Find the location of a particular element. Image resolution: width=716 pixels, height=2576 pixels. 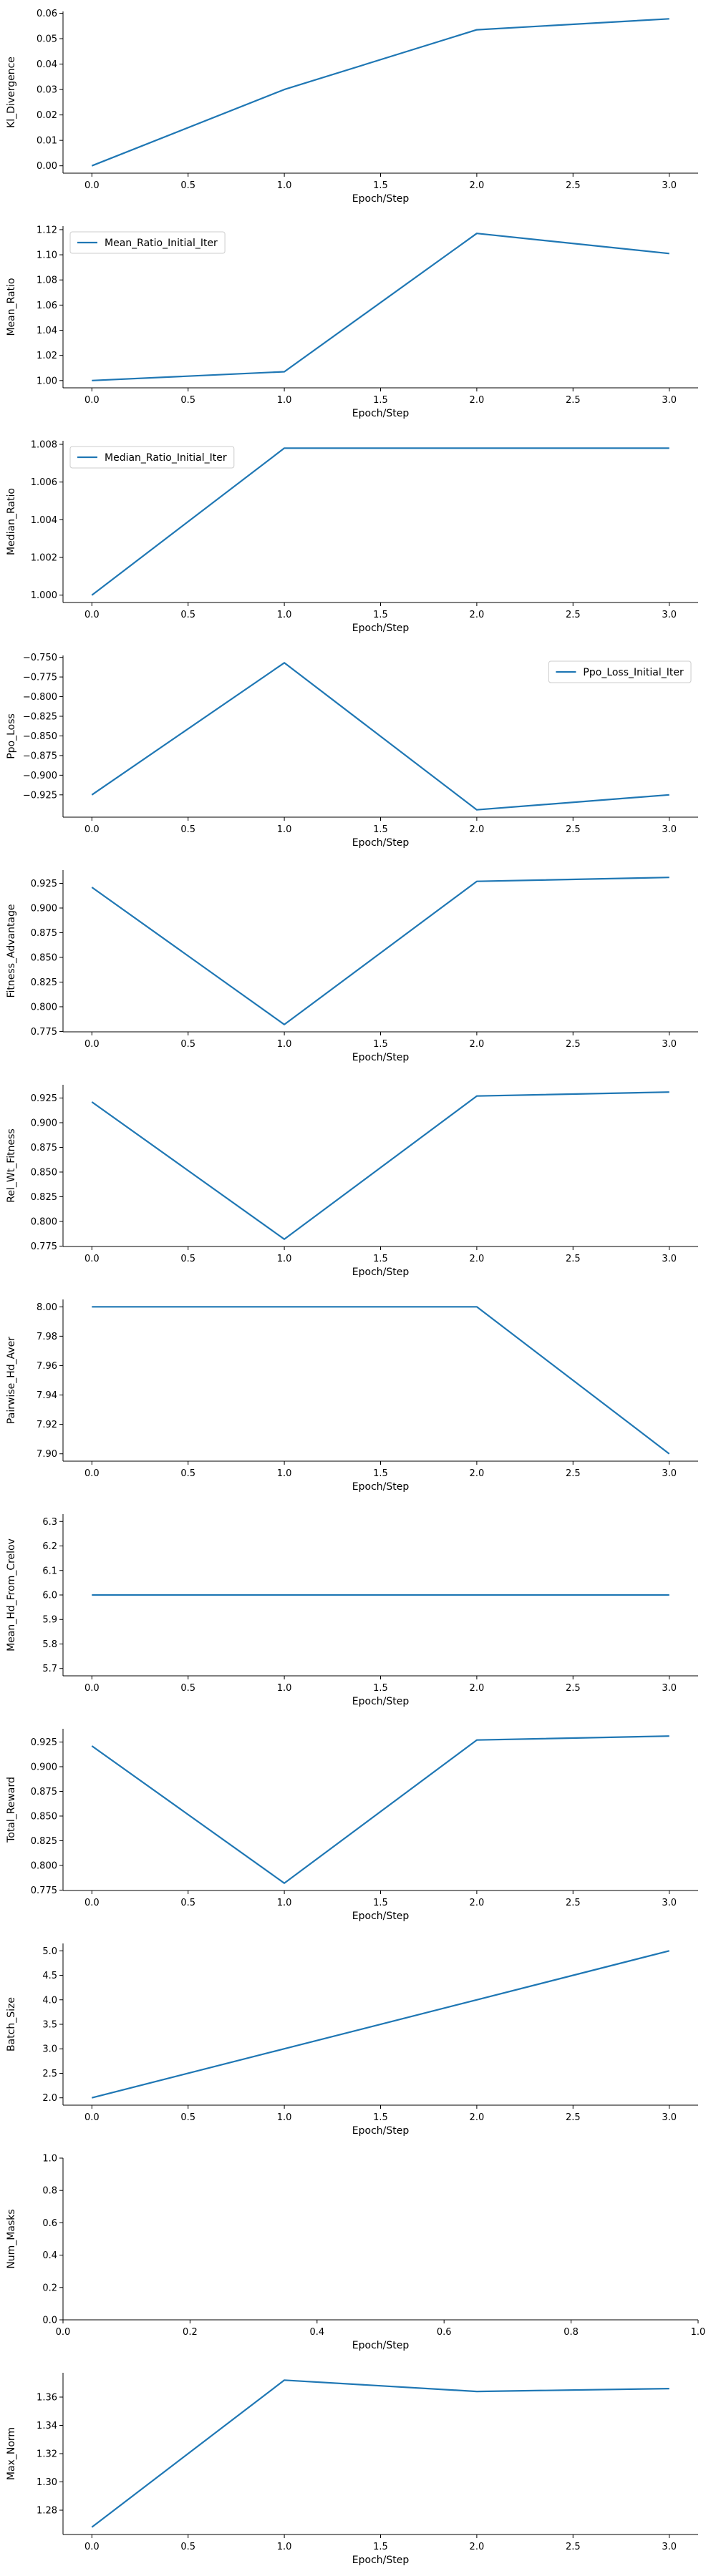

y-tick-label: 0.875 is located at coordinates (44, 933).